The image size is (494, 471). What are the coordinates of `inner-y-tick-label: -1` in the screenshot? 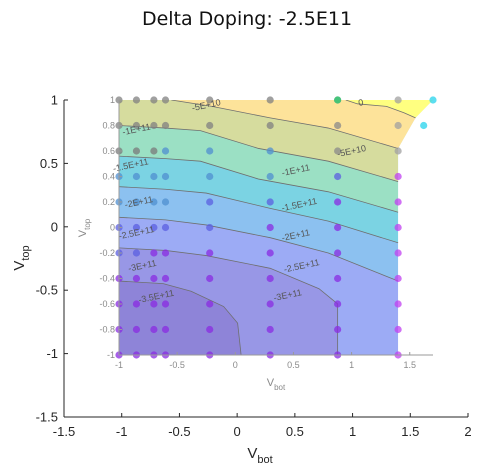 It's located at (111, 355).